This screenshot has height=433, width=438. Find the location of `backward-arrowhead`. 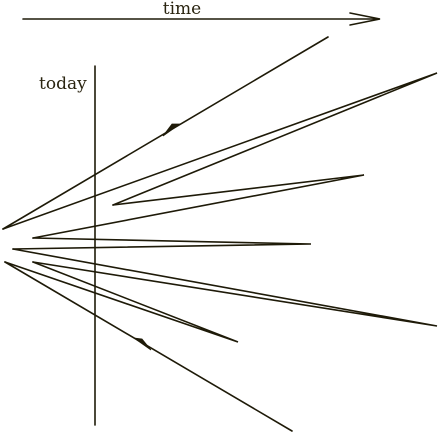

backward-arrowhead is located at coordinates (142, 344).